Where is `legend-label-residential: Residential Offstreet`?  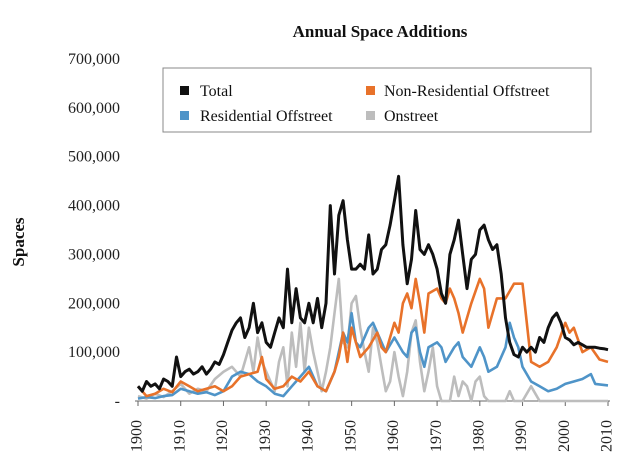
legend-label-residential: Residential Offstreet is located at coordinates (266, 116).